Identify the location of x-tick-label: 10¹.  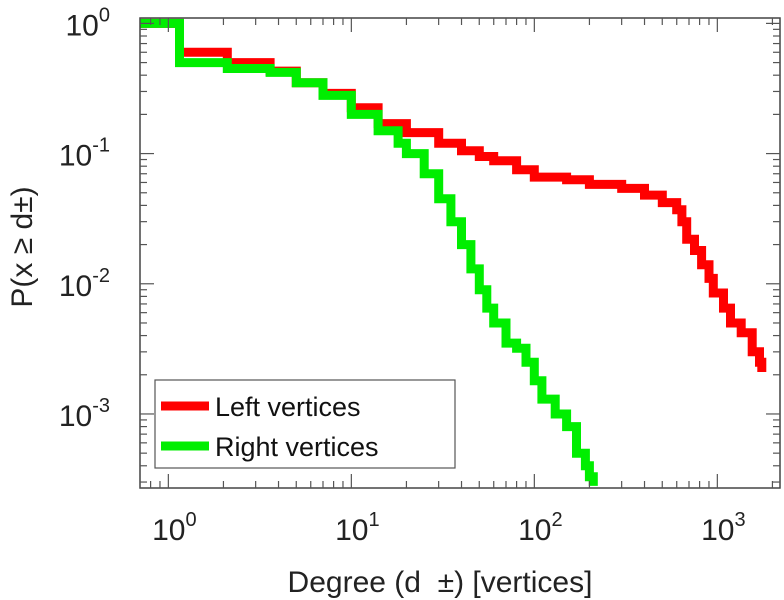
(357, 528).